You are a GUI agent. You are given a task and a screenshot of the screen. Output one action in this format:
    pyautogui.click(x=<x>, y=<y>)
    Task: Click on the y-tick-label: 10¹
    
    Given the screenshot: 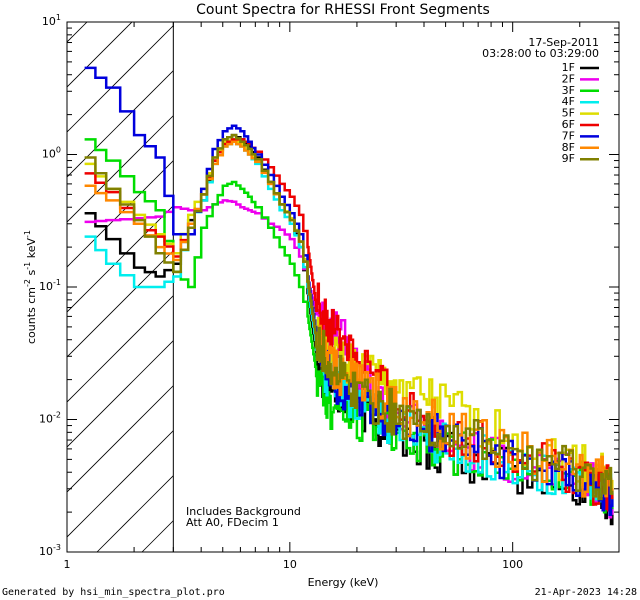 What is the action you would take?
    pyautogui.click(x=51, y=20)
    